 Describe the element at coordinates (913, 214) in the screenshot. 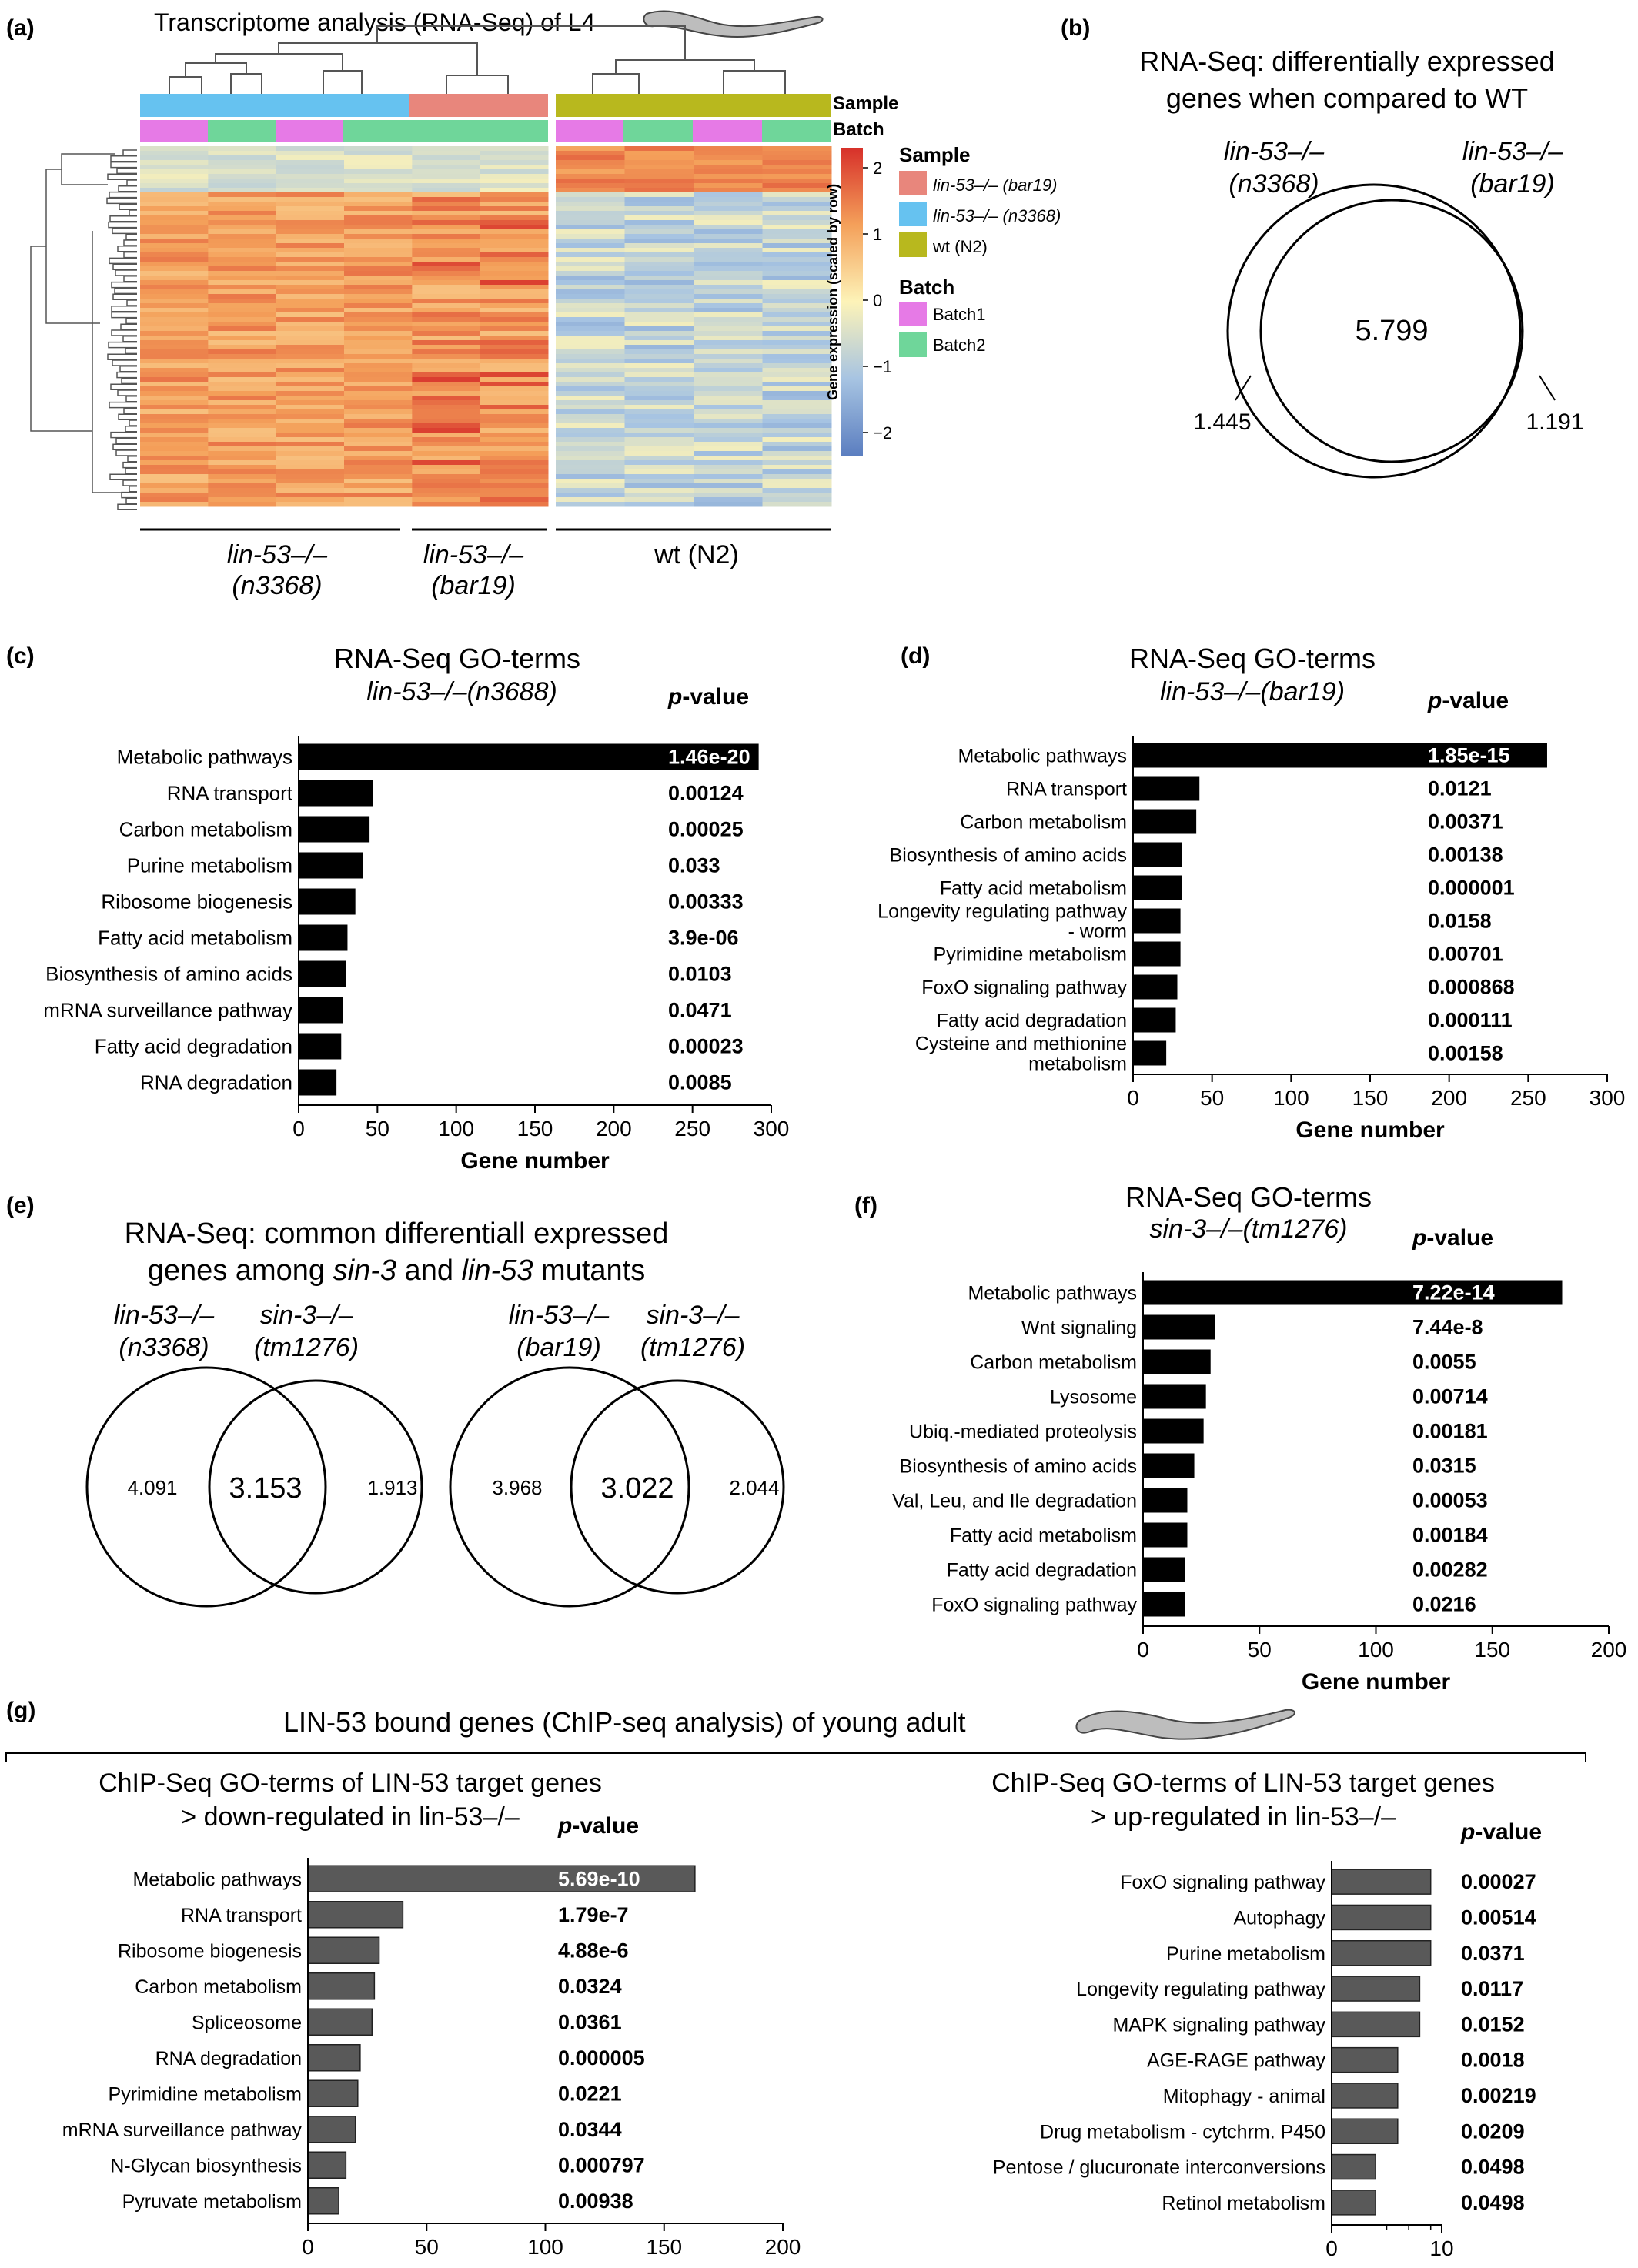

I see `legend-swatch-n3368` at that location.